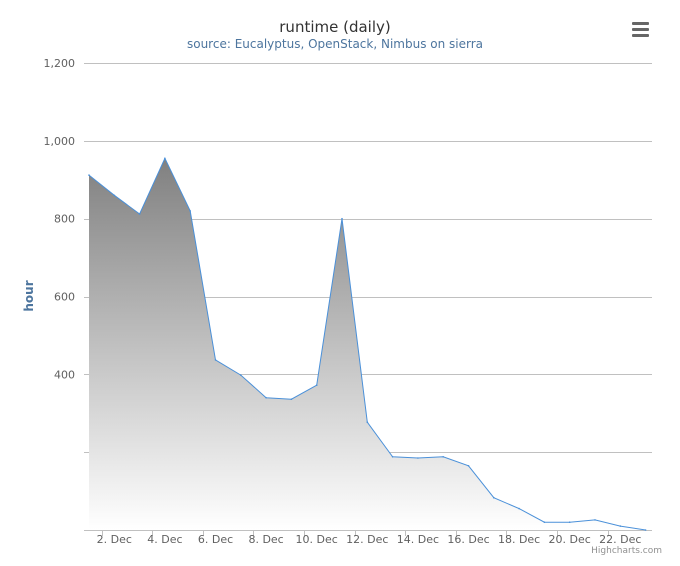  I want to click on x-tick-label-9: 20. Dec, so click(570, 539).